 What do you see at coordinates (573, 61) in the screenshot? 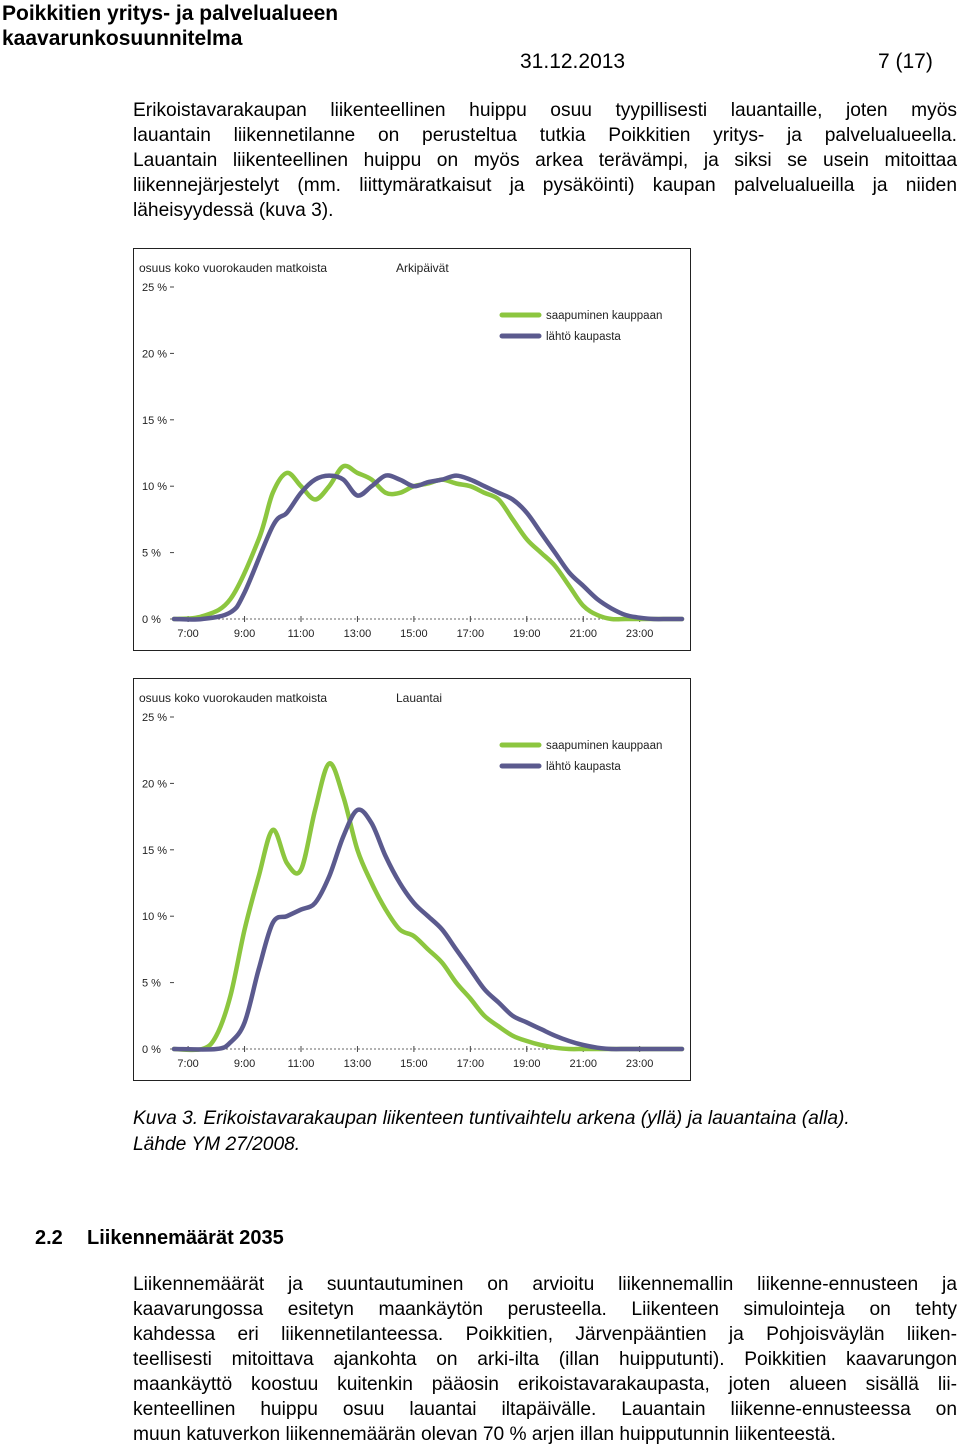
I see `document-date: 31.12.2013` at bounding box center [573, 61].